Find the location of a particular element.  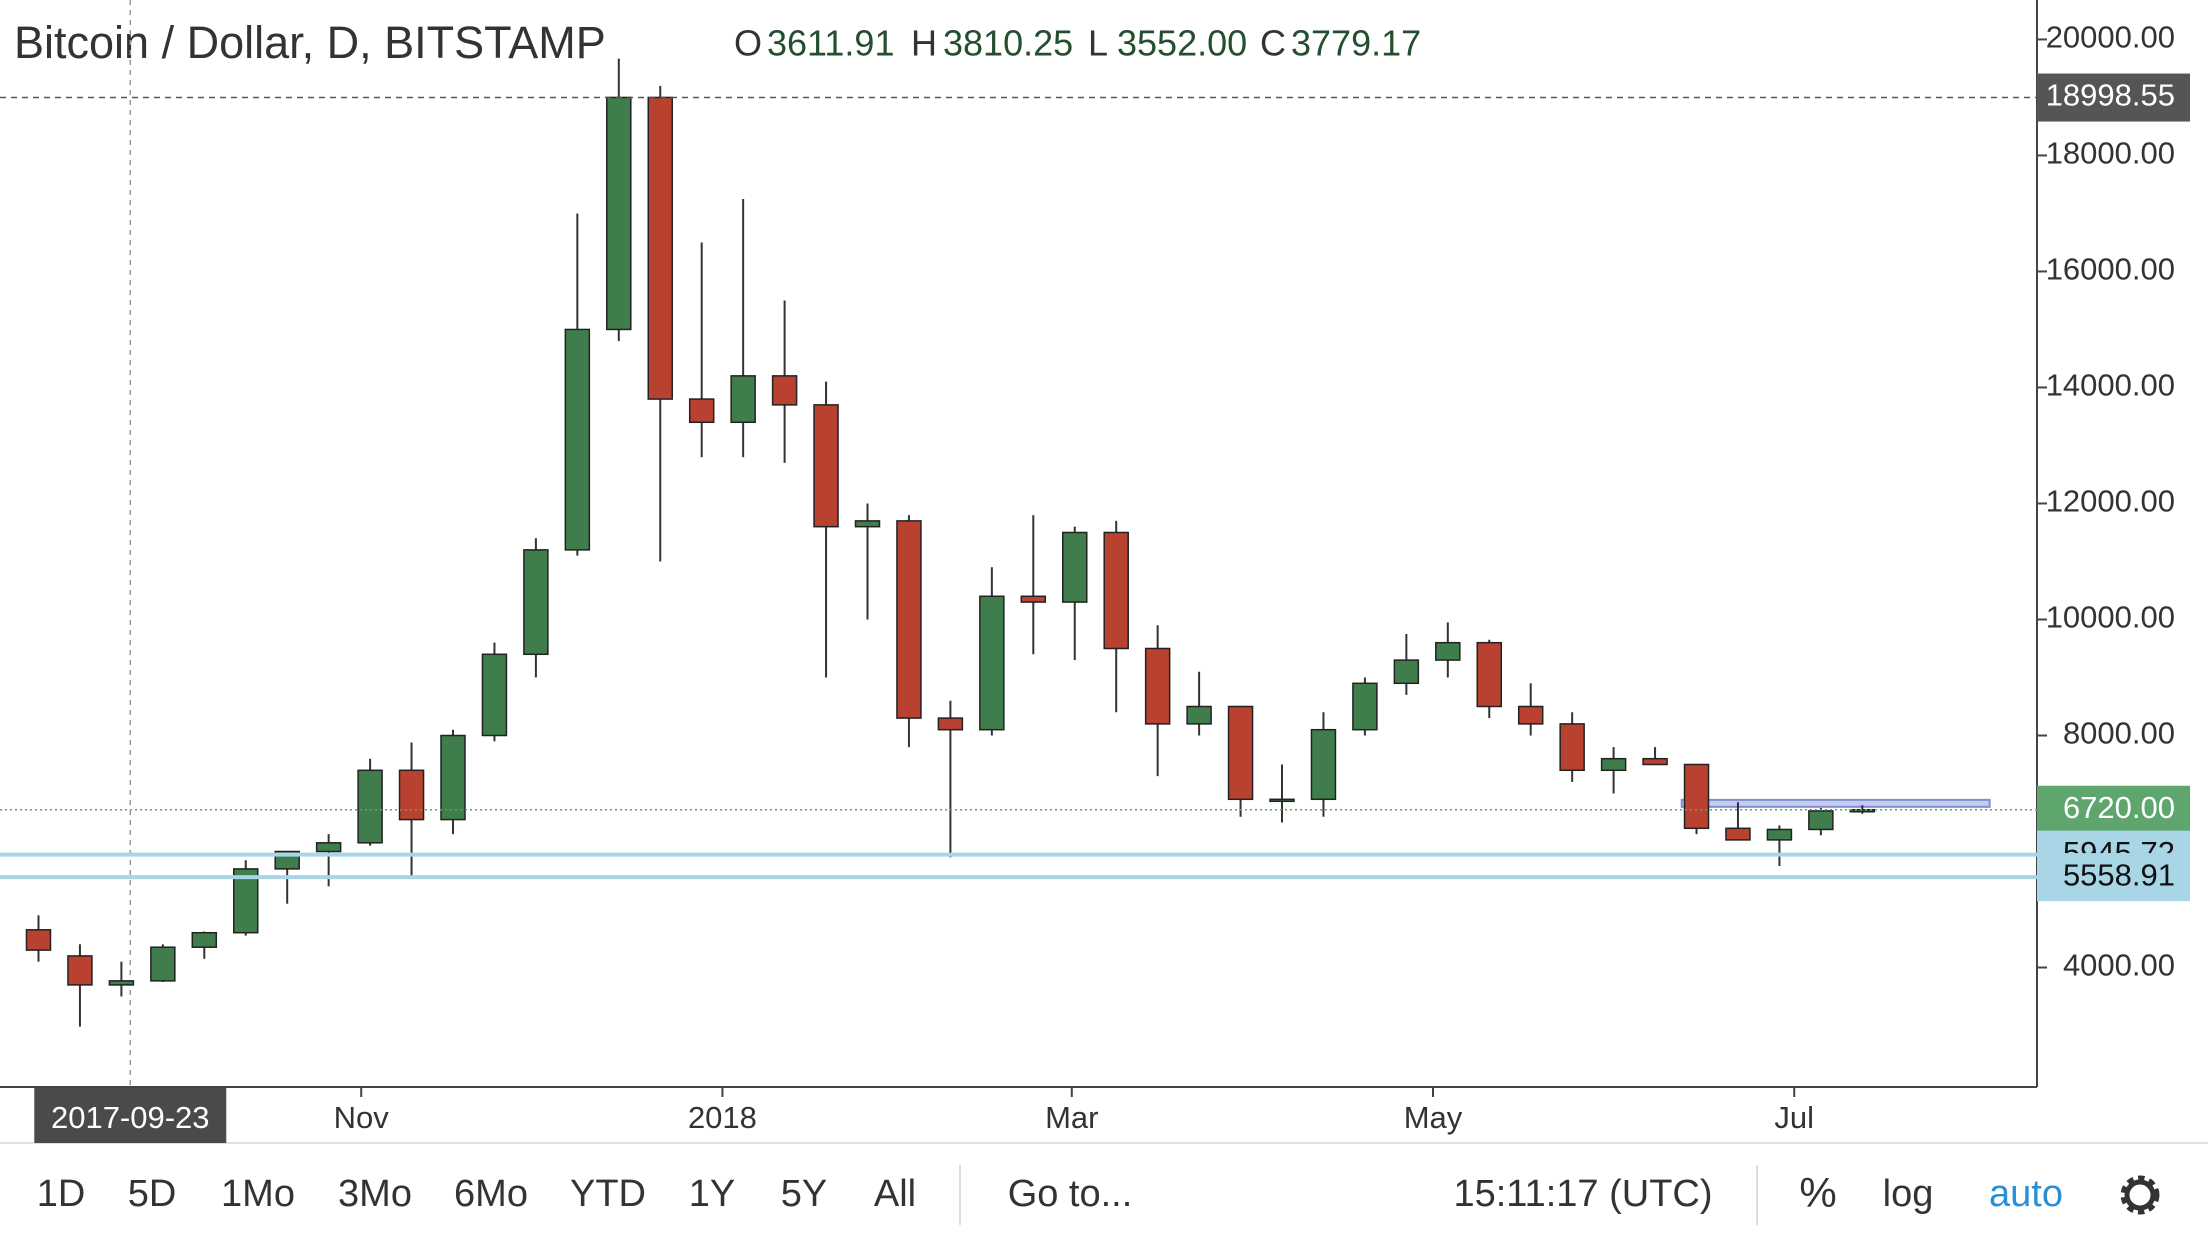

crosshair-date-box is located at coordinates (130, 1115).